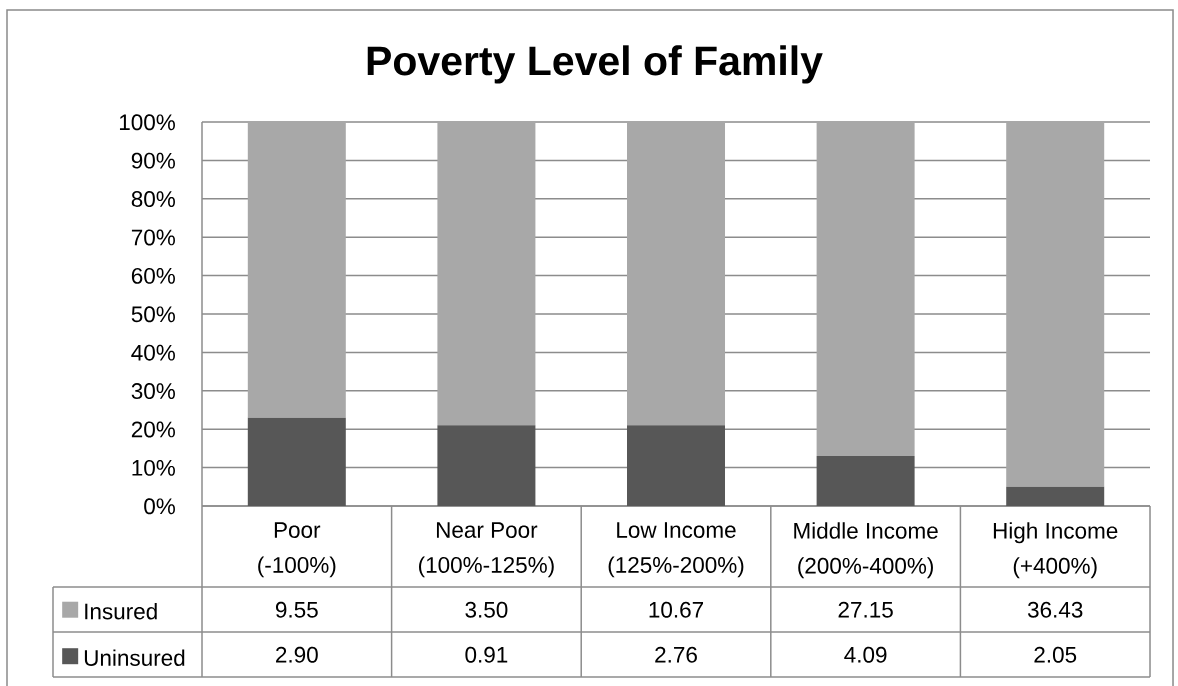  What do you see at coordinates (147, 122) in the screenshot?
I see `y-tick-label: 100%` at bounding box center [147, 122].